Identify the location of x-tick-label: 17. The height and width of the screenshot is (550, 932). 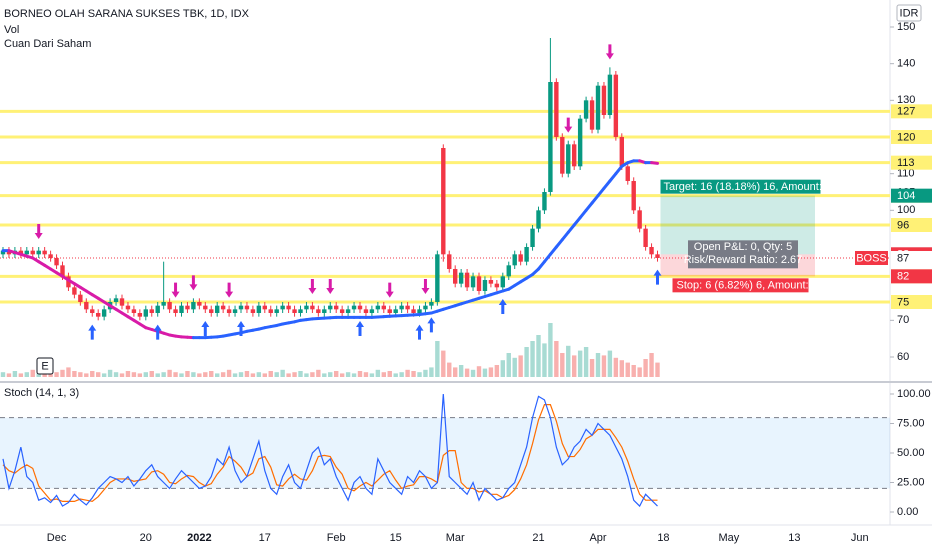
(265, 538).